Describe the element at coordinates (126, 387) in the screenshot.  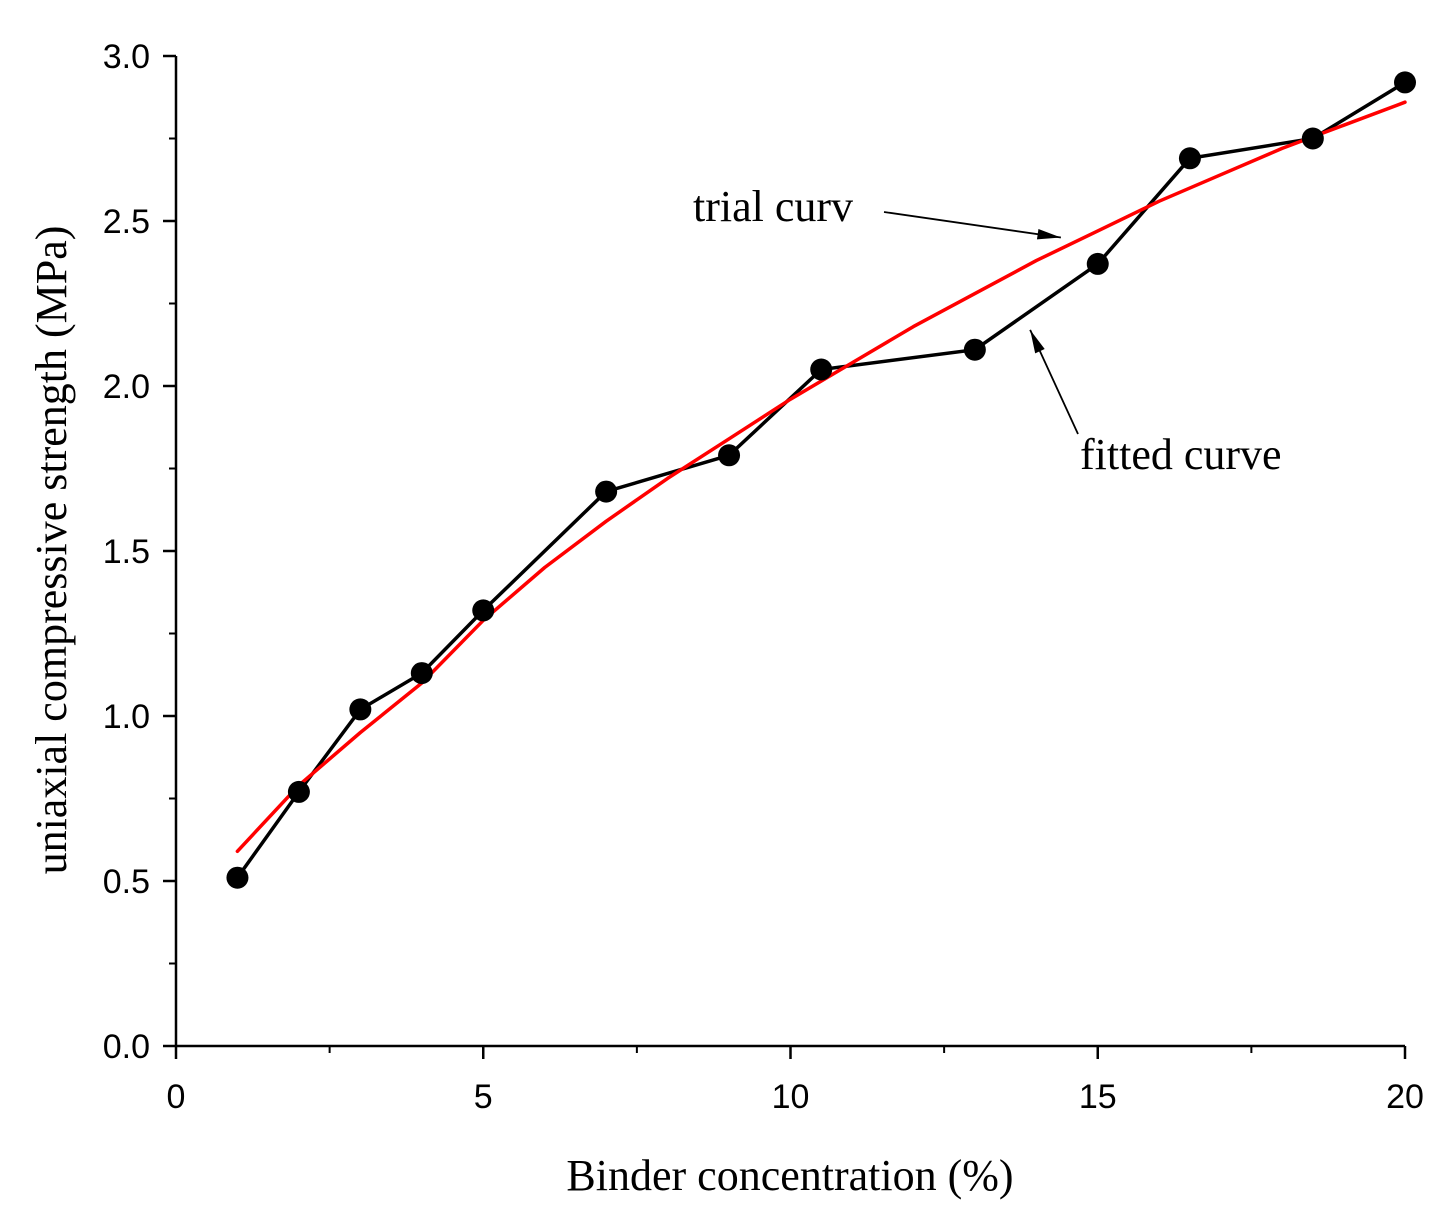
I see `y-tick-label: 2.0` at that location.